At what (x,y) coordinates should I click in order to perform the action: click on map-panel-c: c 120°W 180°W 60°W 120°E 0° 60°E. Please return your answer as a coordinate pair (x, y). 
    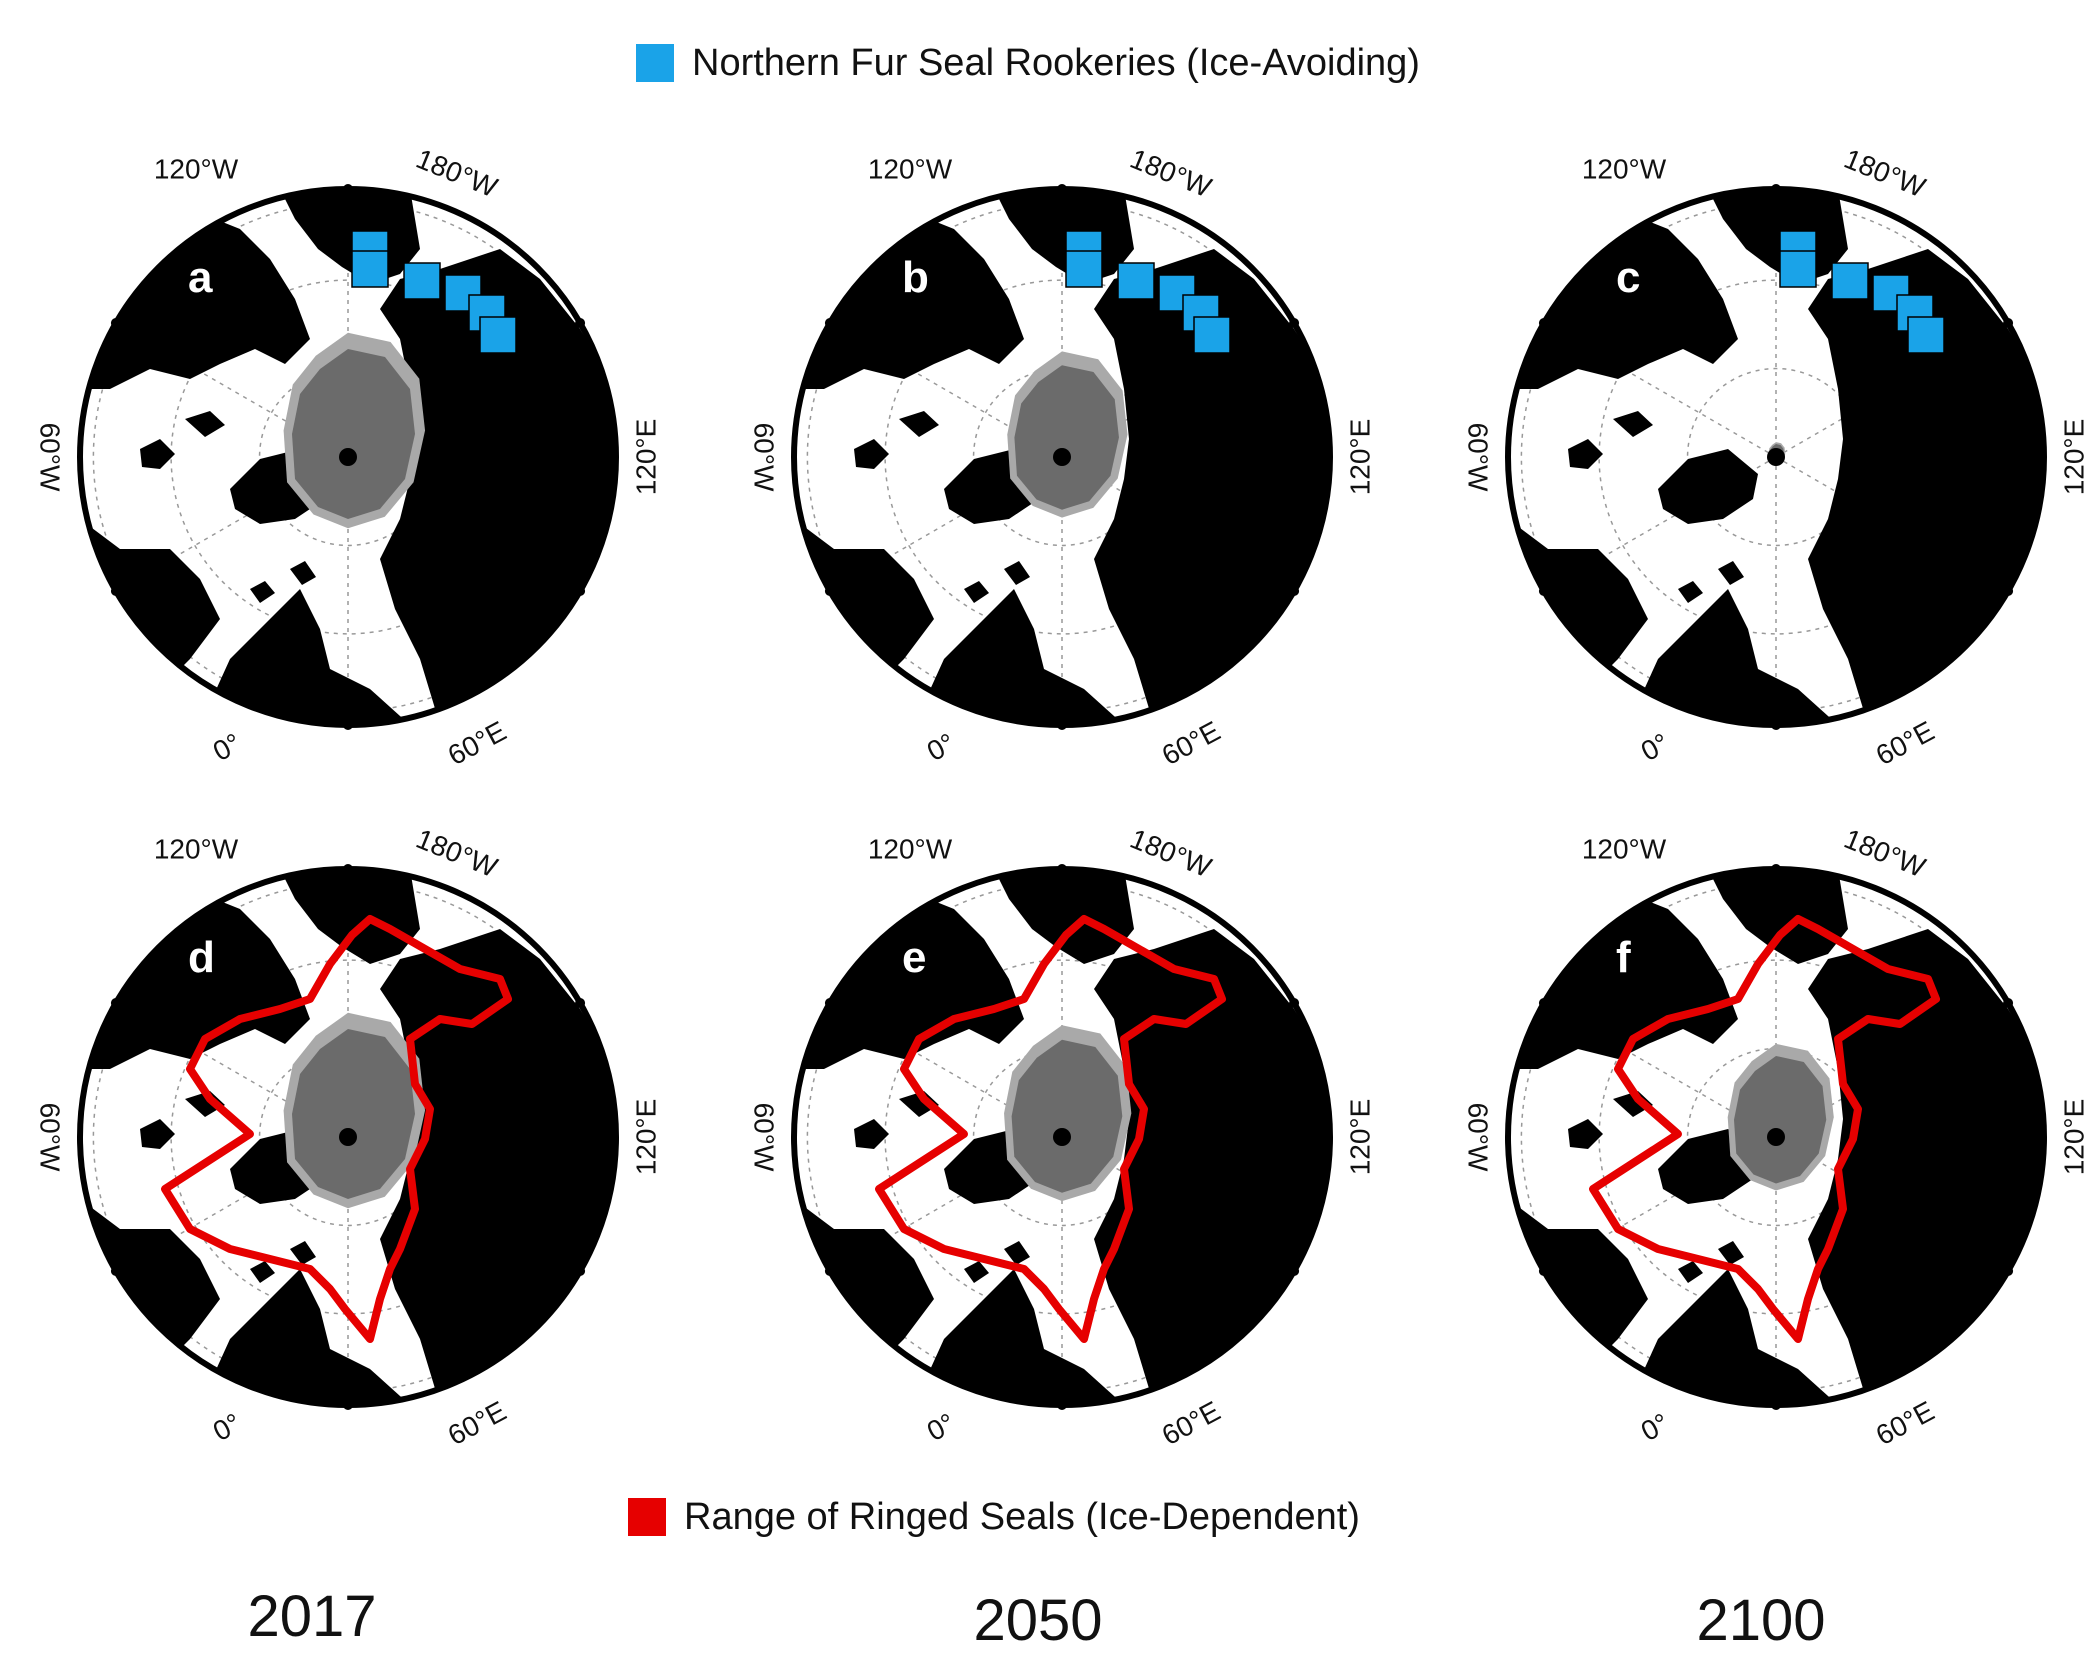
    Looking at the image, I should click on (1776, 457).